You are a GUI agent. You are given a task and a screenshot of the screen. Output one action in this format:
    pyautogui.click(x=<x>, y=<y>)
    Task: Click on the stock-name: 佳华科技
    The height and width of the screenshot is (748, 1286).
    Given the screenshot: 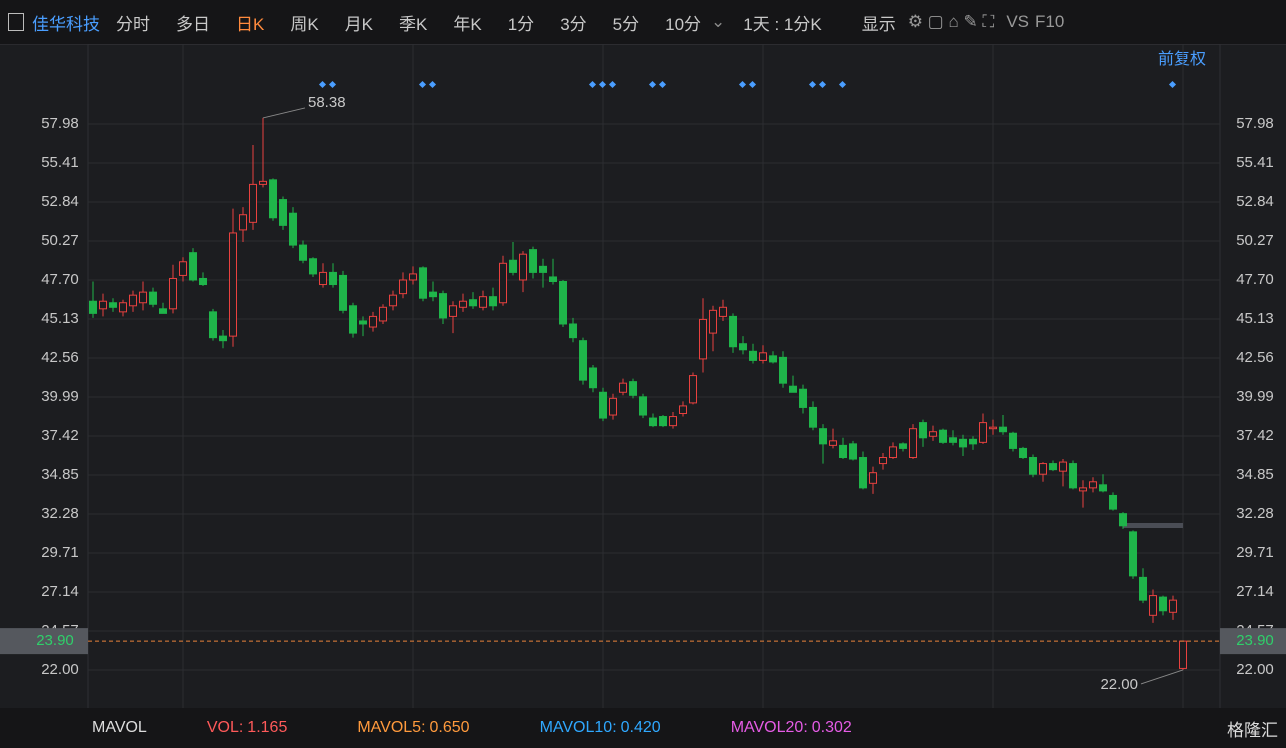 What is the action you would take?
    pyautogui.click(x=66, y=24)
    